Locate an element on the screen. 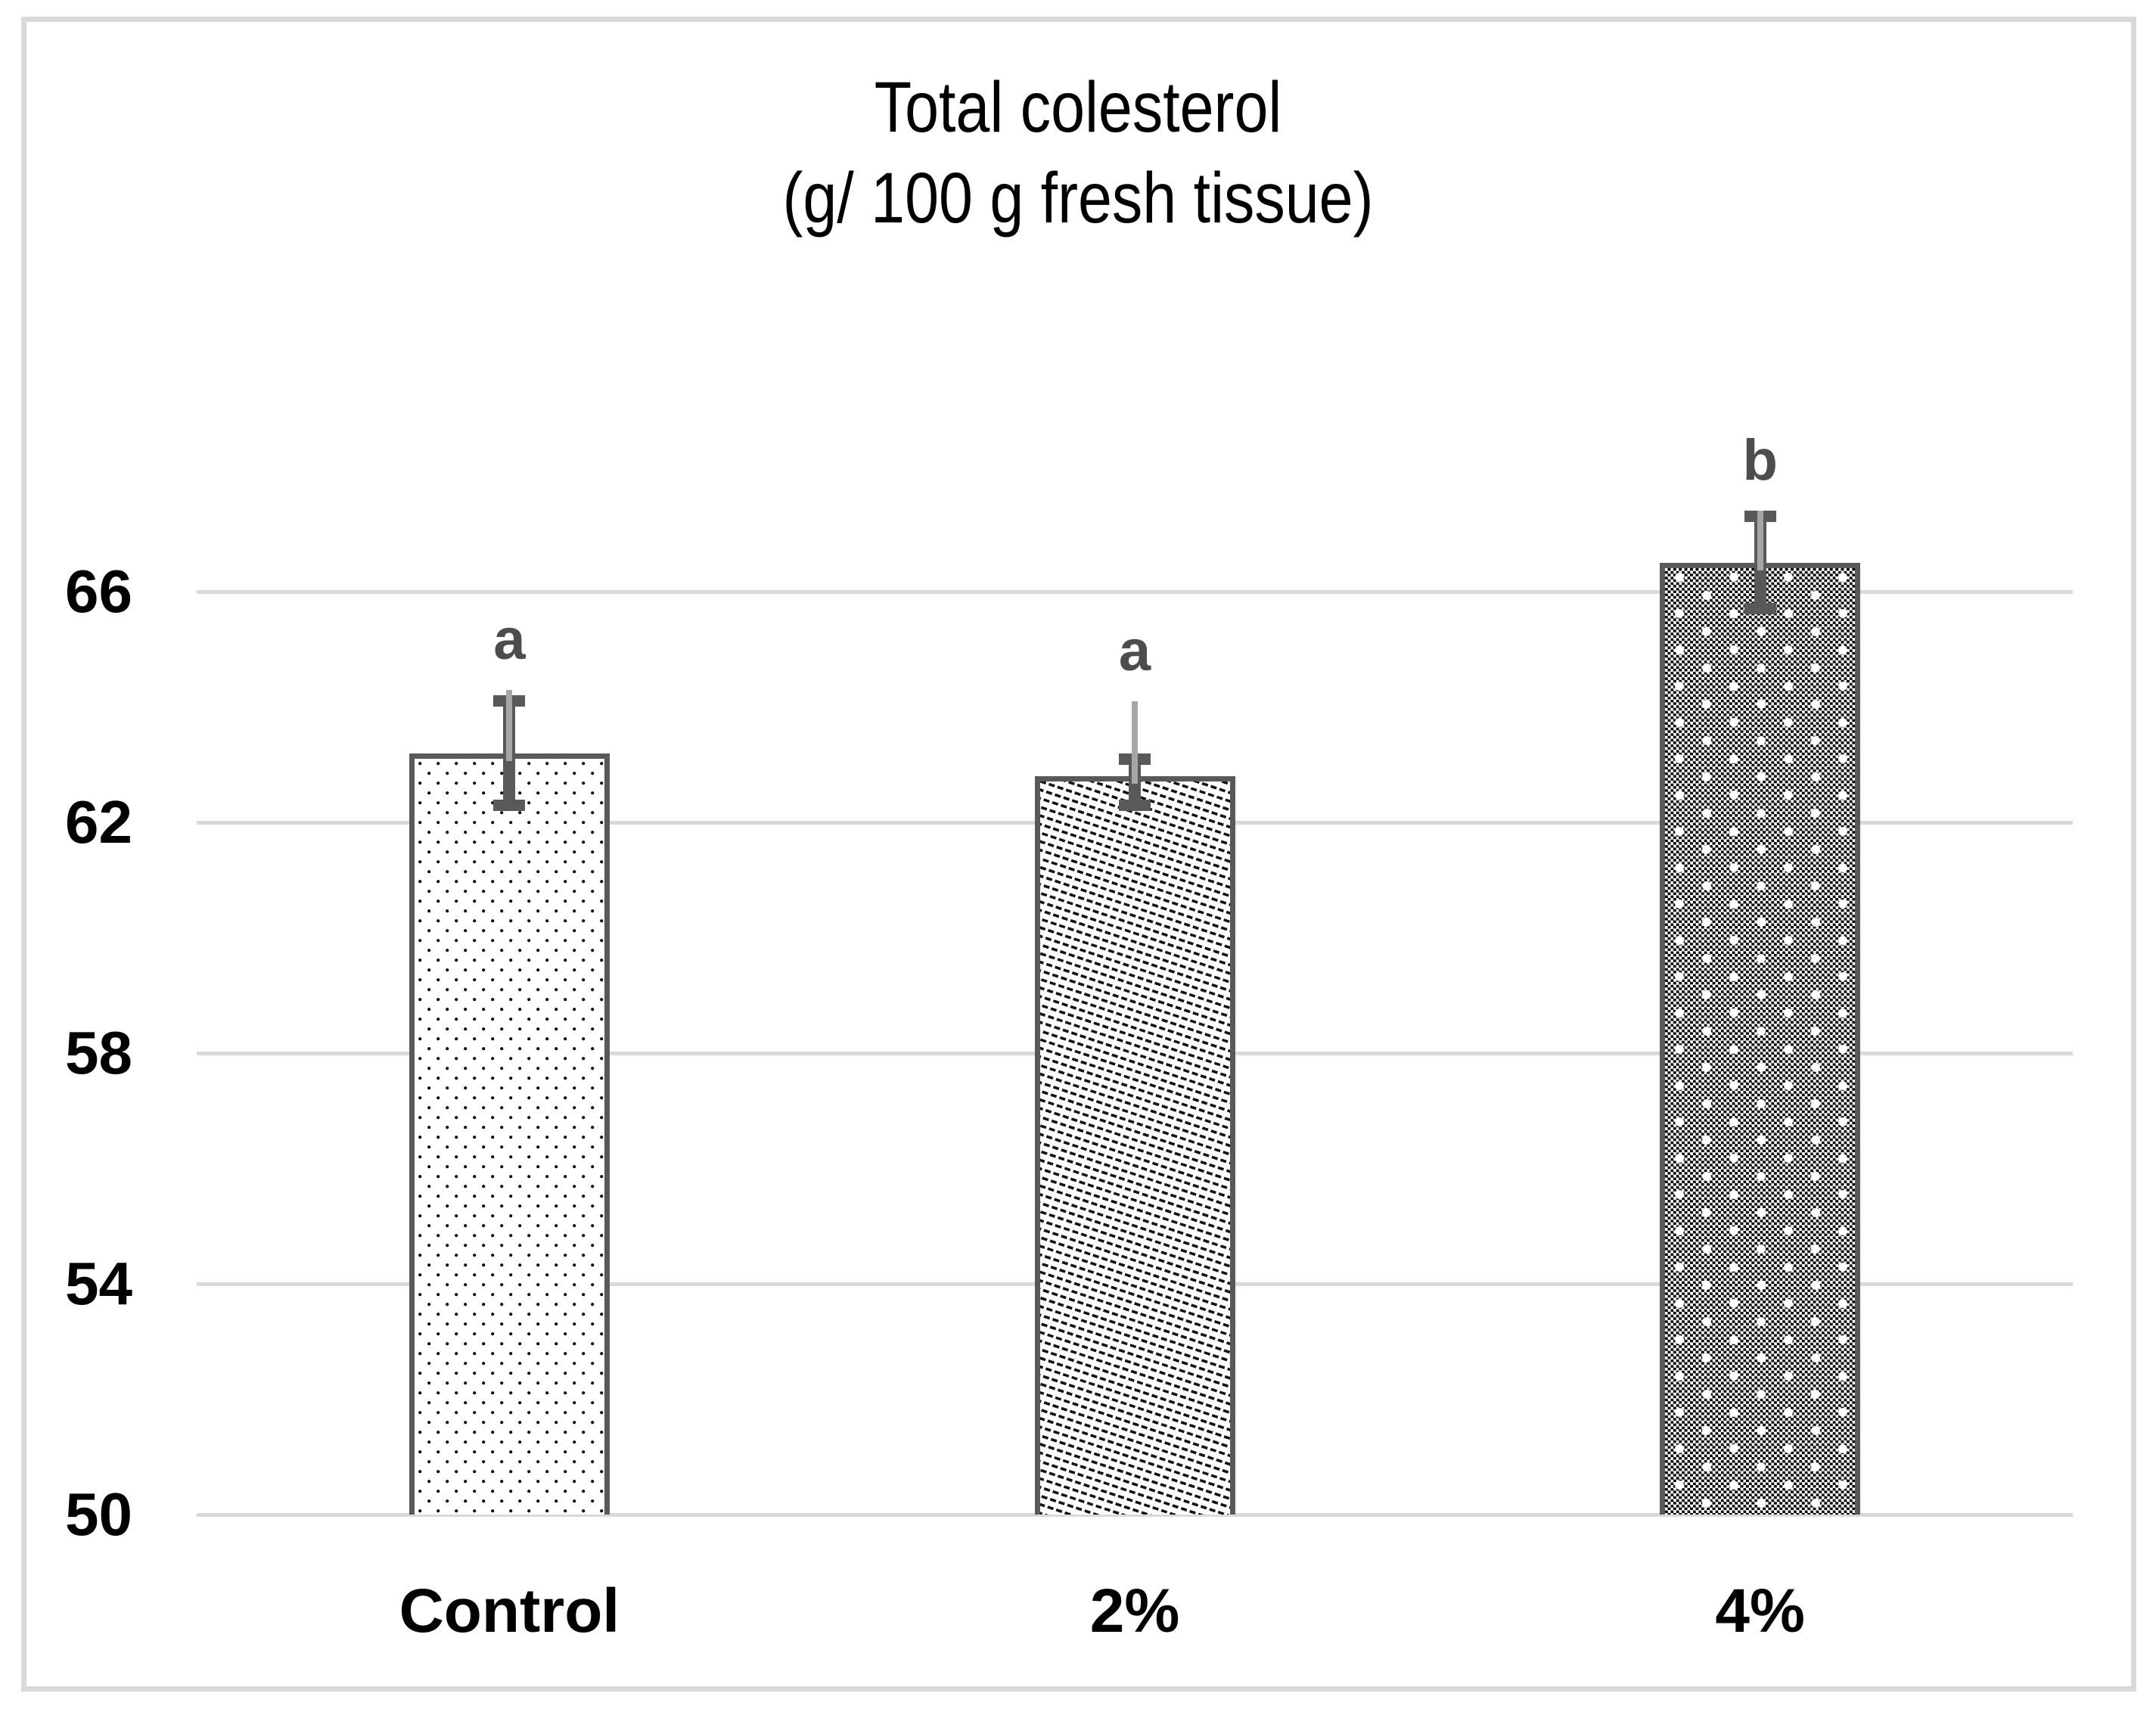 This screenshot has height=1712, width=2156. significance-letter-control: a is located at coordinates (509, 639).